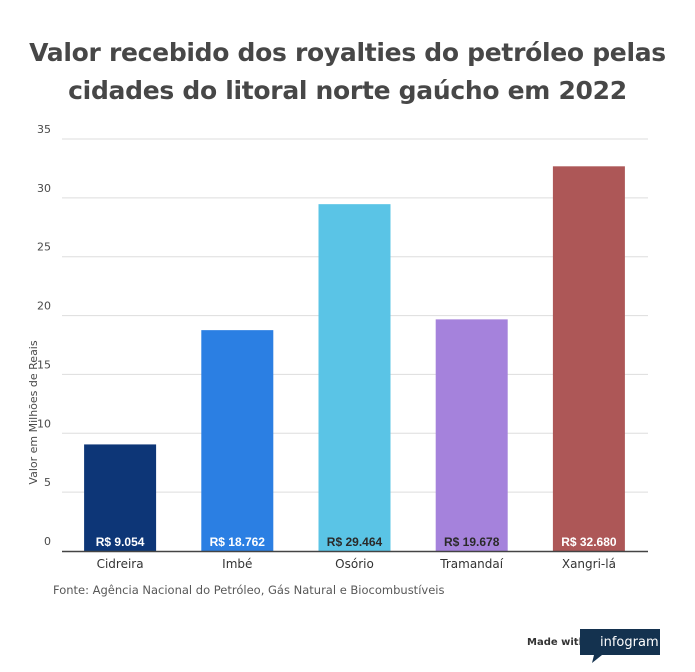  I want to click on y-tick-label-25: 25, so click(44, 247).